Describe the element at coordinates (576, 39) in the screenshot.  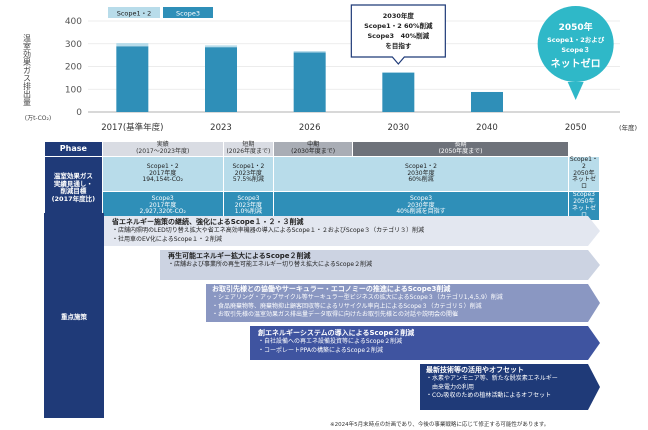
I see `callout-2050-line: Scope1・2および` at that location.